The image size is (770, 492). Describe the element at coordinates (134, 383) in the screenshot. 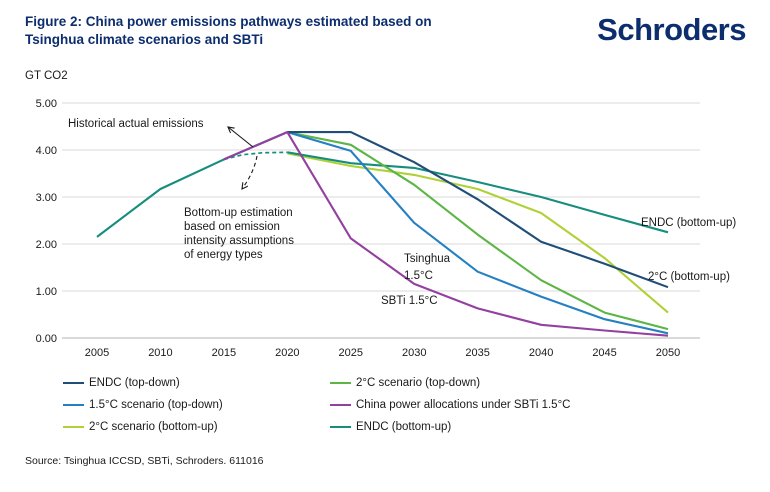

I see `legend-label: ENDC (top-down)` at that location.